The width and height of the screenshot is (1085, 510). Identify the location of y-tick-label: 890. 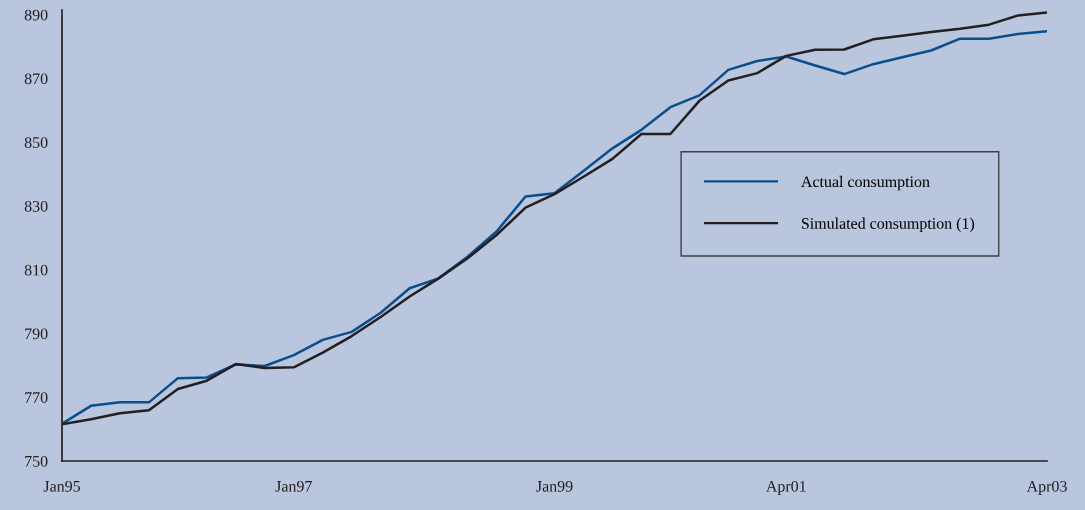
(36, 15).